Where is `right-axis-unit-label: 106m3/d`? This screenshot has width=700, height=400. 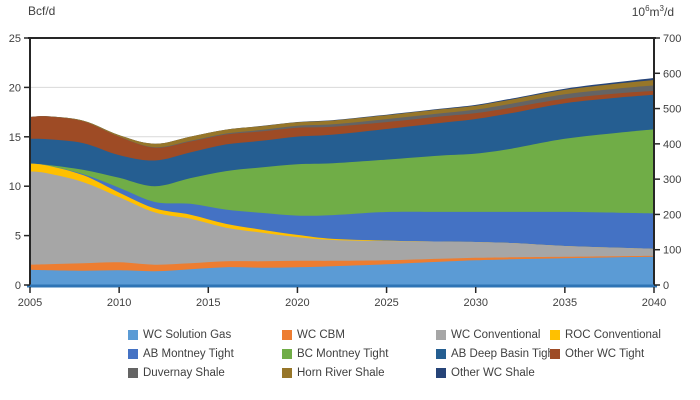 right-axis-unit-label: 106m3/d is located at coordinates (653, 11).